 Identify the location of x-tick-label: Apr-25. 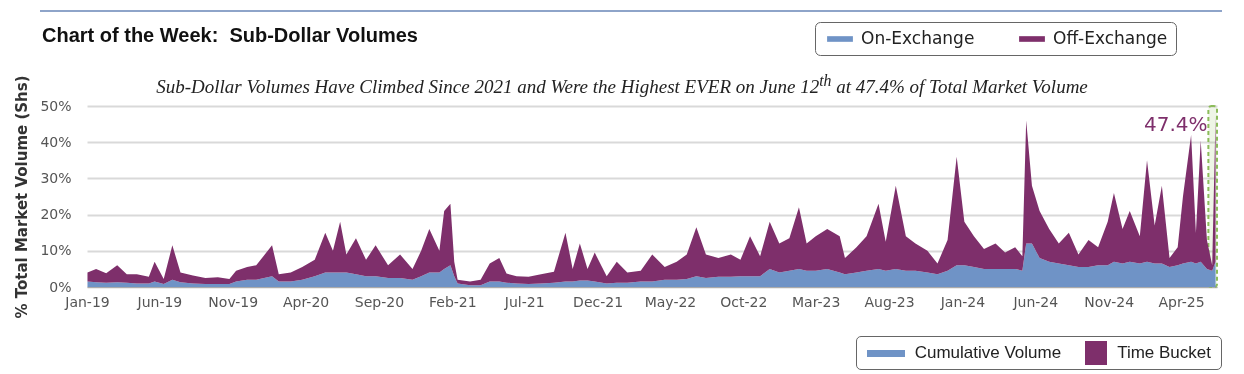
(1181, 301).